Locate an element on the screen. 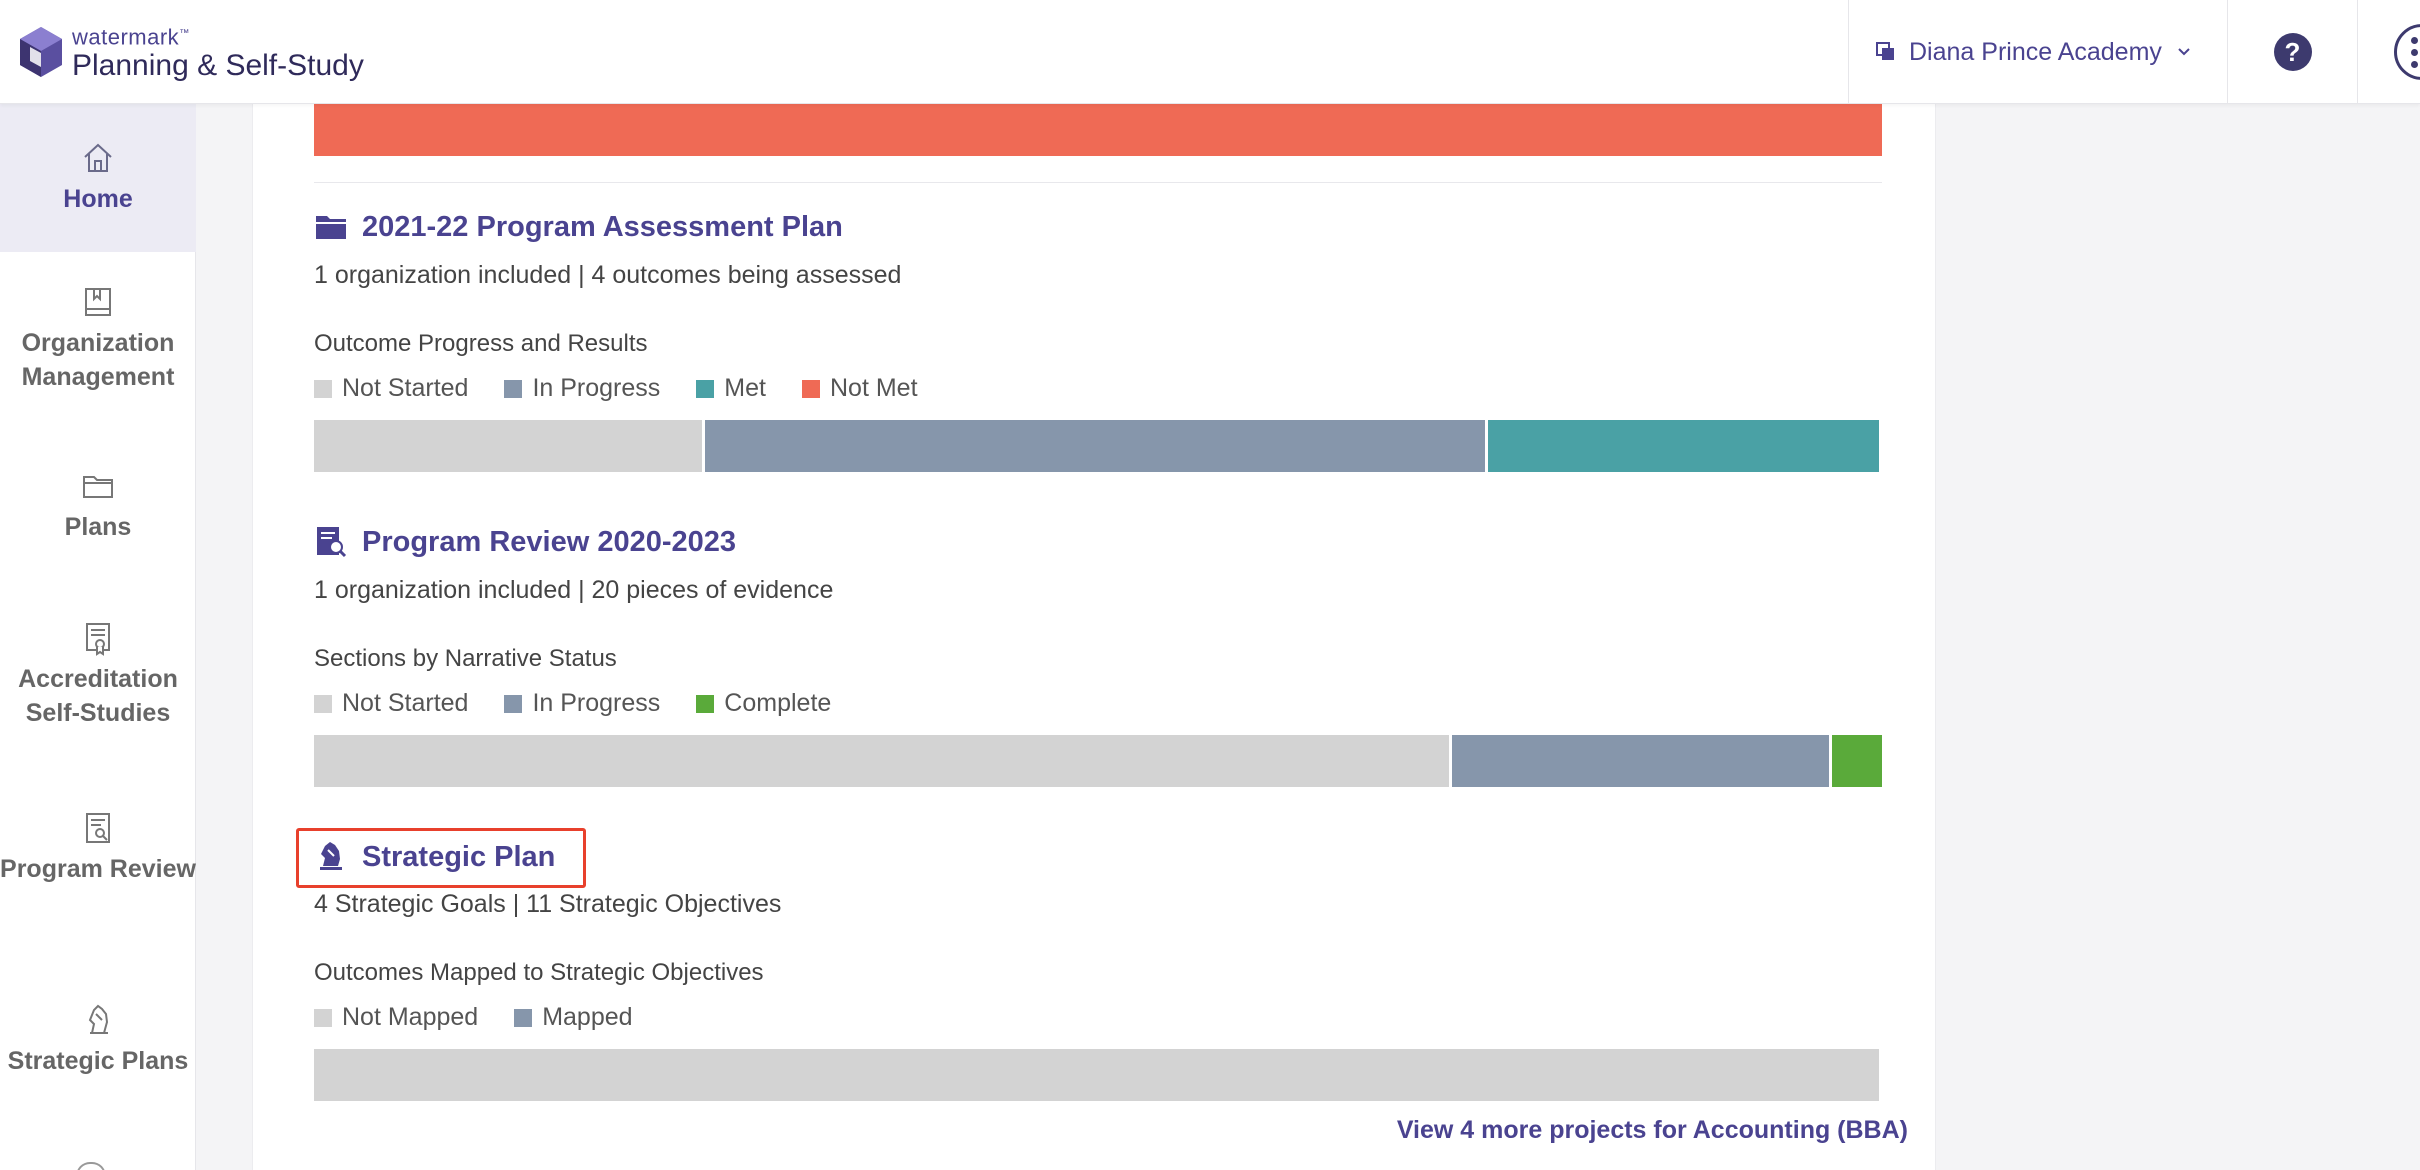 The width and height of the screenshot is (2420, 1170). legend-label: Not Met is located at coordinates (873, 388).